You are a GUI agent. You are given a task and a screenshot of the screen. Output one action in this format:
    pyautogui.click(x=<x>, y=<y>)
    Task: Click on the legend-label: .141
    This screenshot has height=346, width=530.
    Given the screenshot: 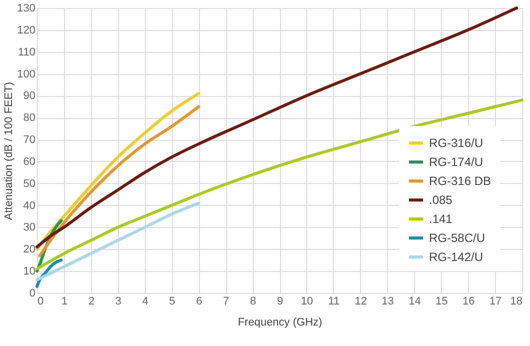 What is the action you would take?
    pyautogui.click(x=441, y=219)
    